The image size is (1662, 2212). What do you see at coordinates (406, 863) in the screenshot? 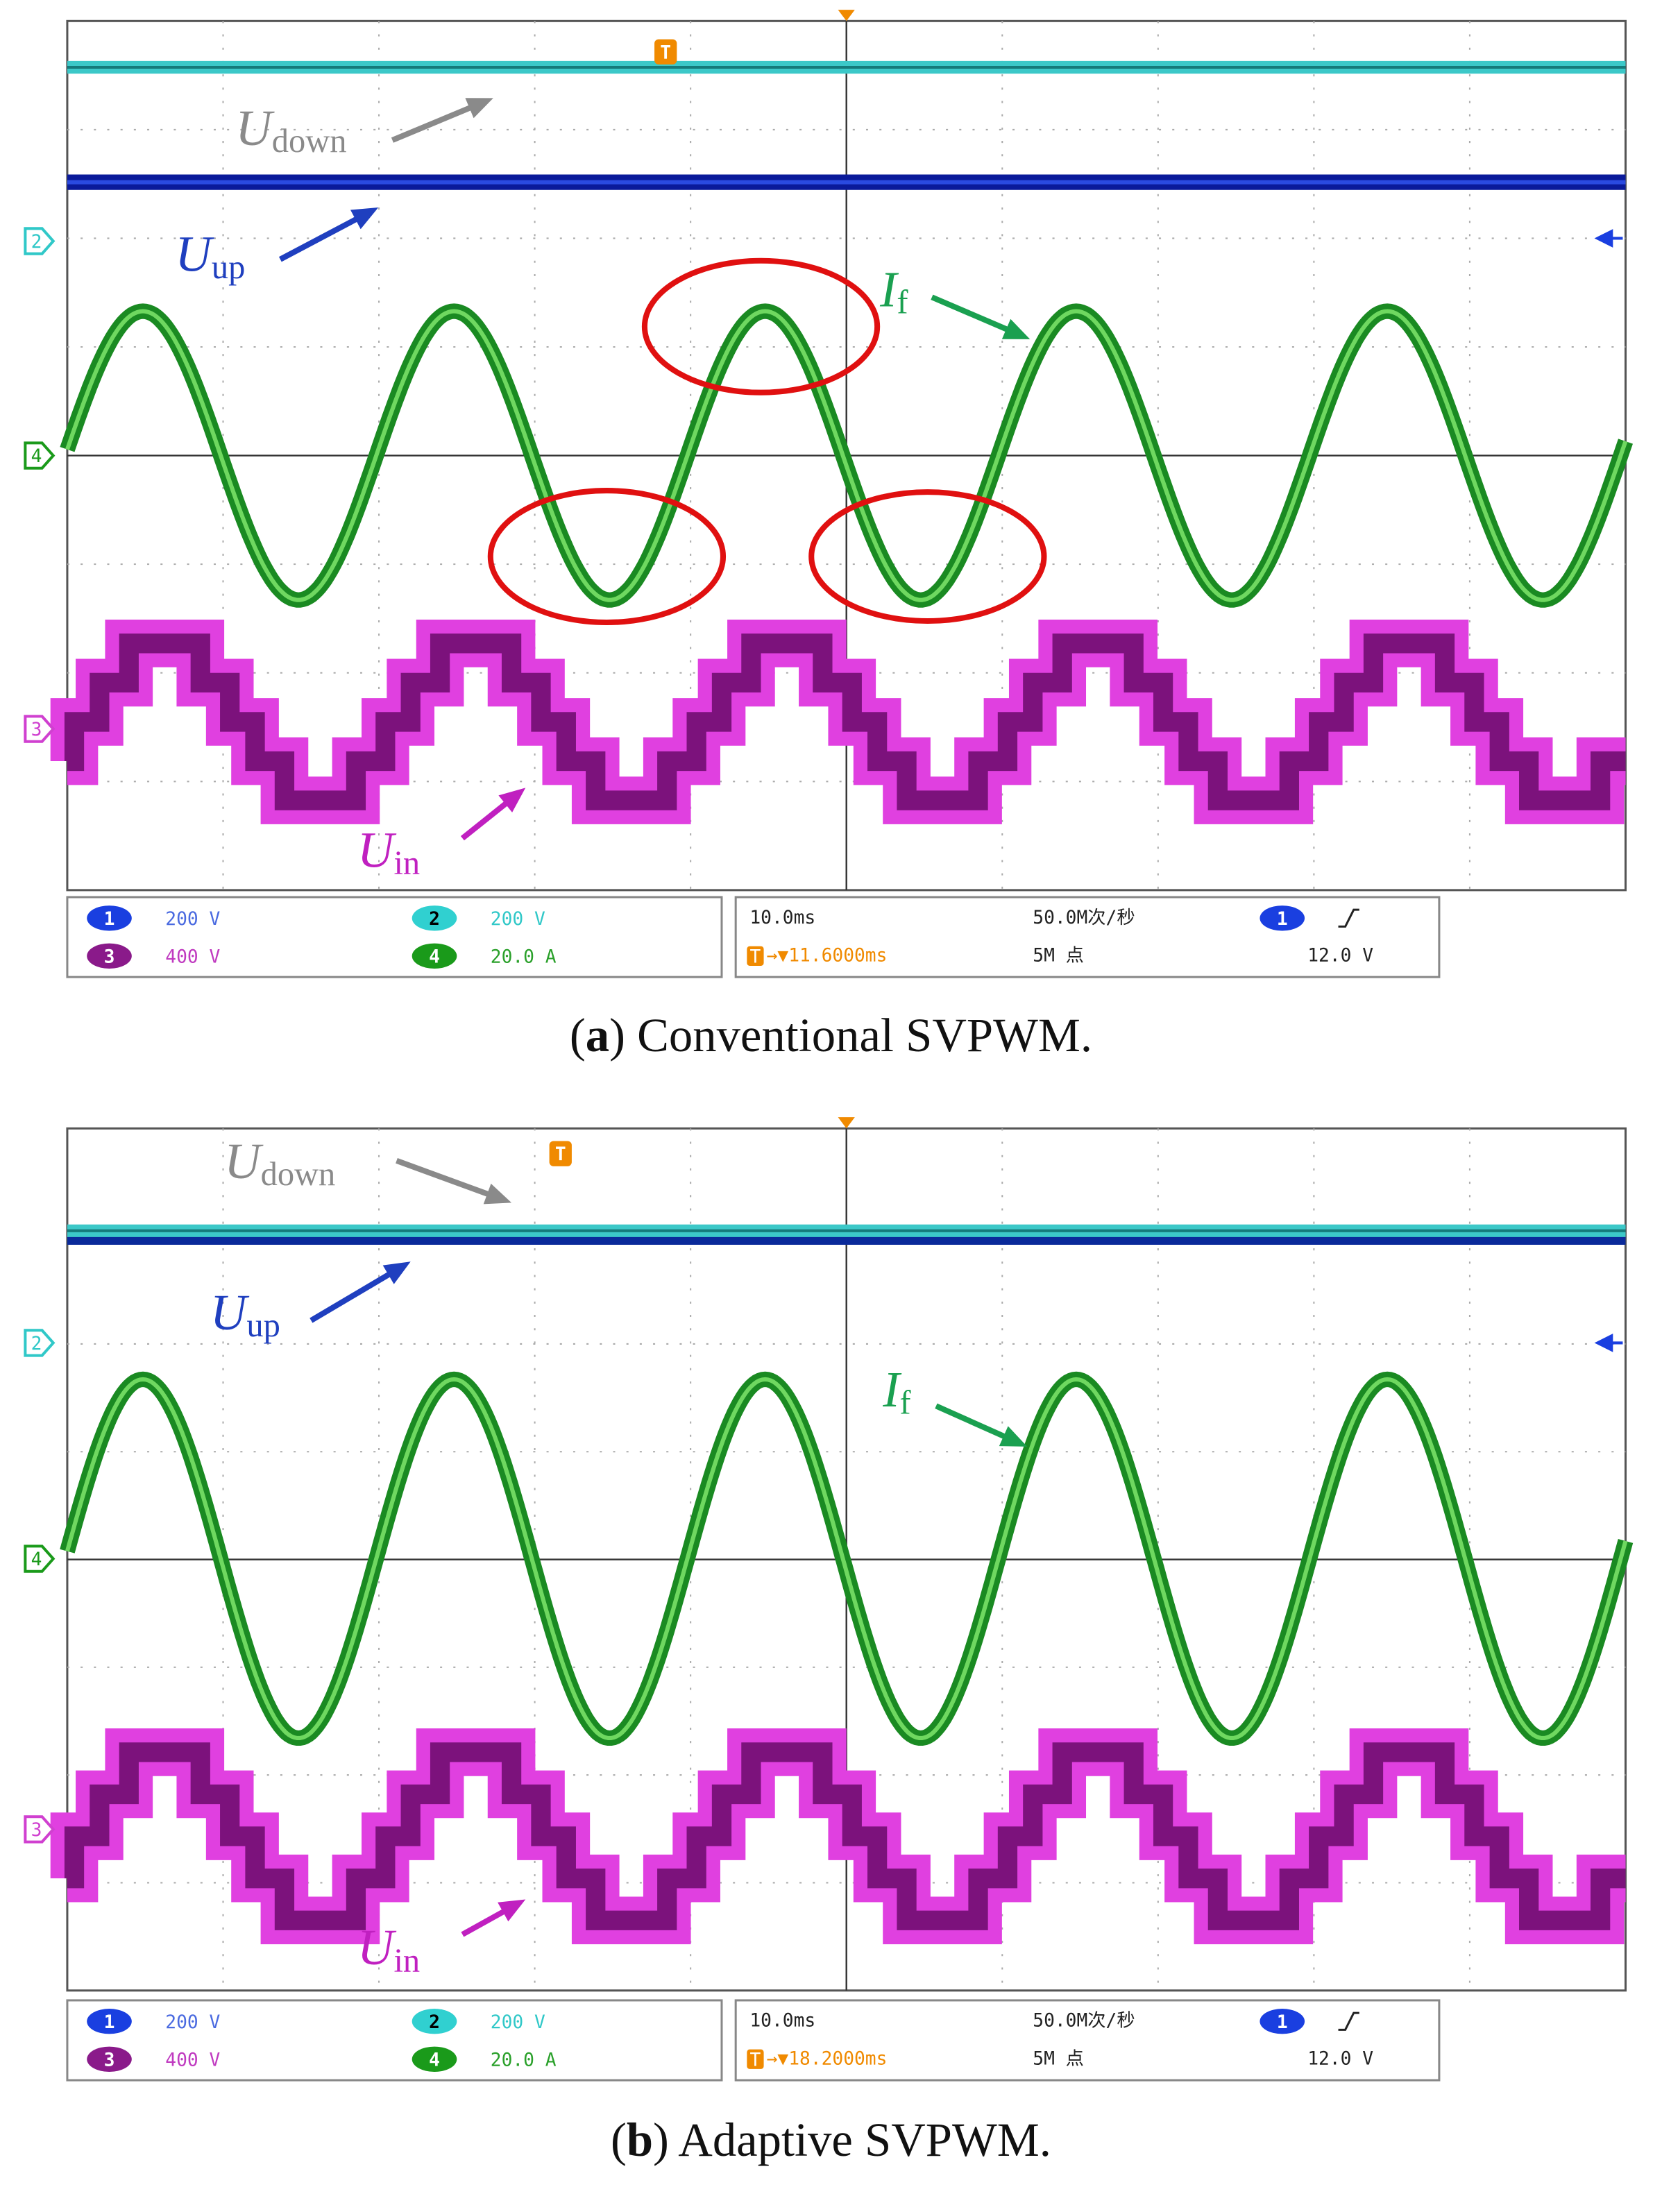
I see `annotation-subscript: in` at bounding box center [406, 863].